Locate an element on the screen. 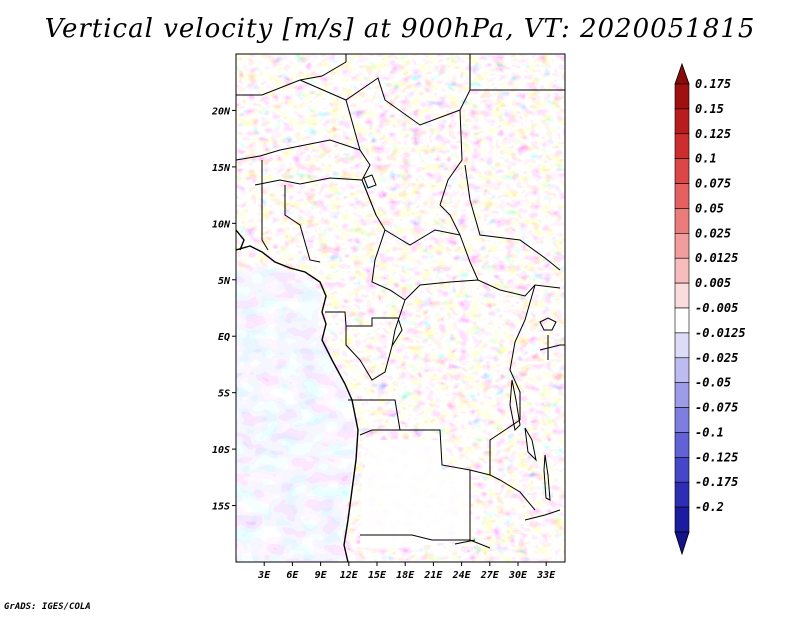 This screenshot has width=800, height=618. lat-tick-label: 10N is located at coordinates (221, 224).